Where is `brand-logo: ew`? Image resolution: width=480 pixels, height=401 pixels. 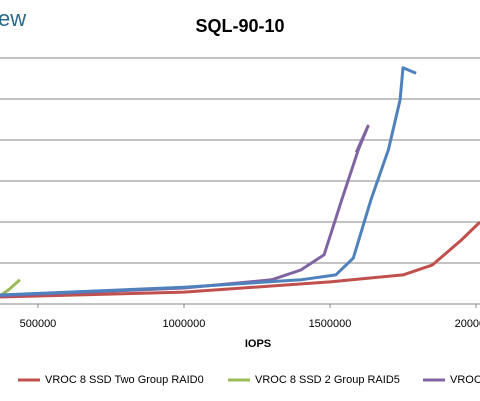
brand-logo: ew is located at coordinates (13, 18).